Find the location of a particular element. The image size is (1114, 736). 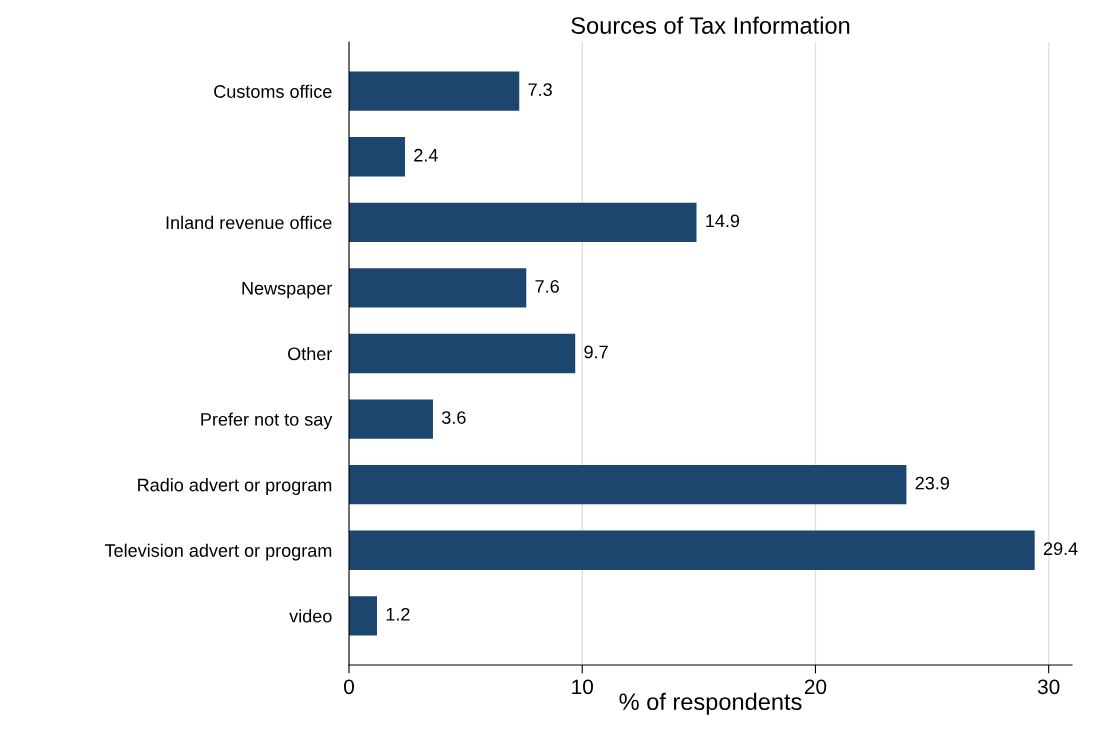

data-label: 7.3 is located at coordinates (540, 90).